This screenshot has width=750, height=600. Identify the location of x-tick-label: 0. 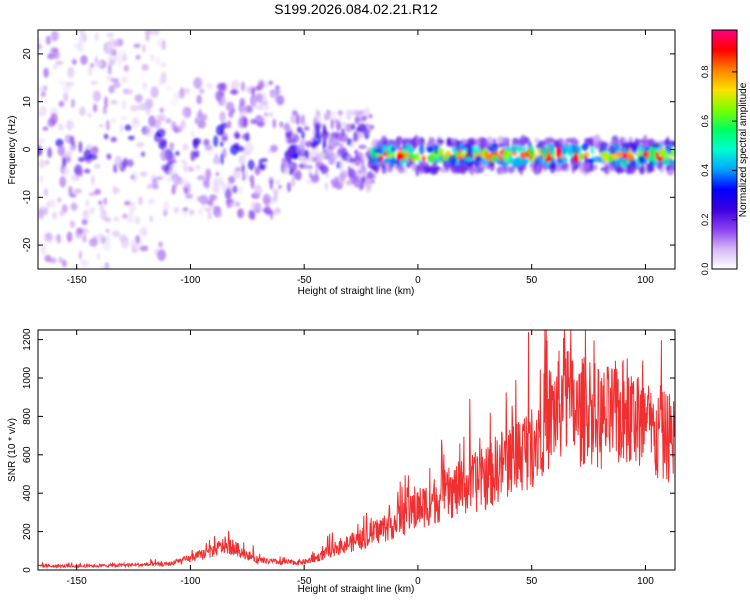
(418, 581).